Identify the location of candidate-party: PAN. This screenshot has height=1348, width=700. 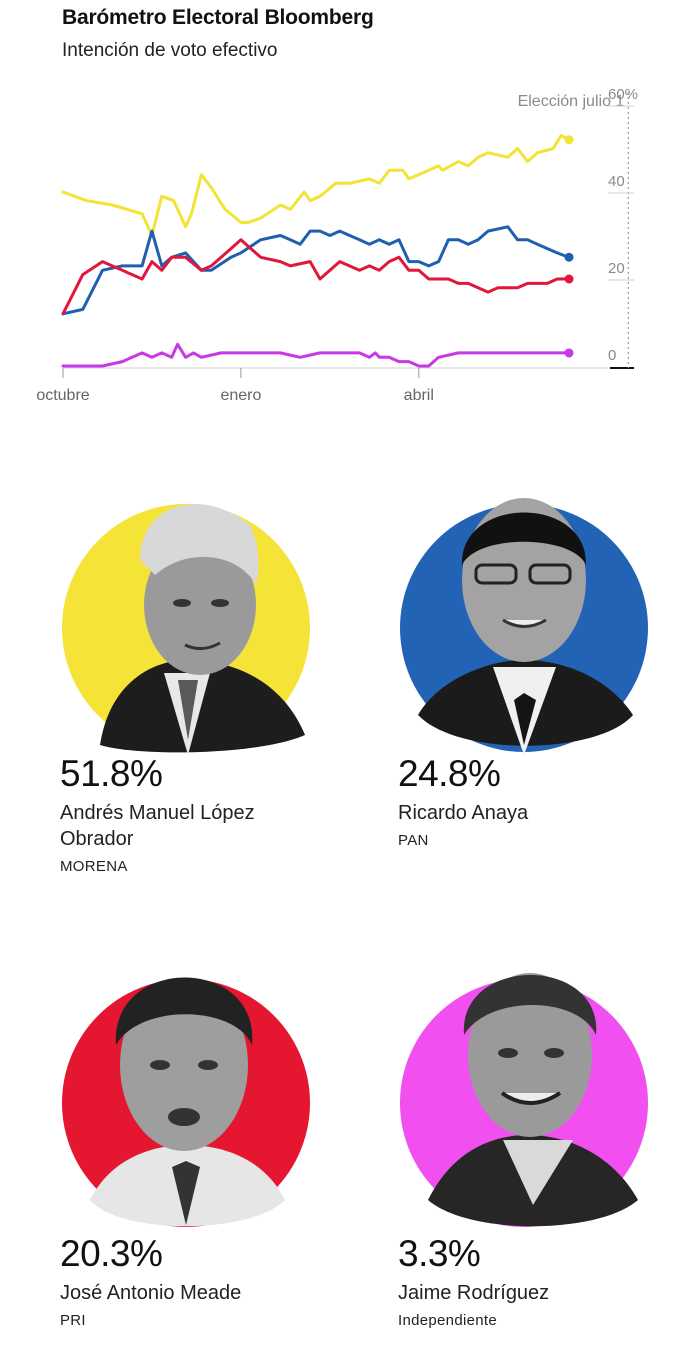
(413, 840).